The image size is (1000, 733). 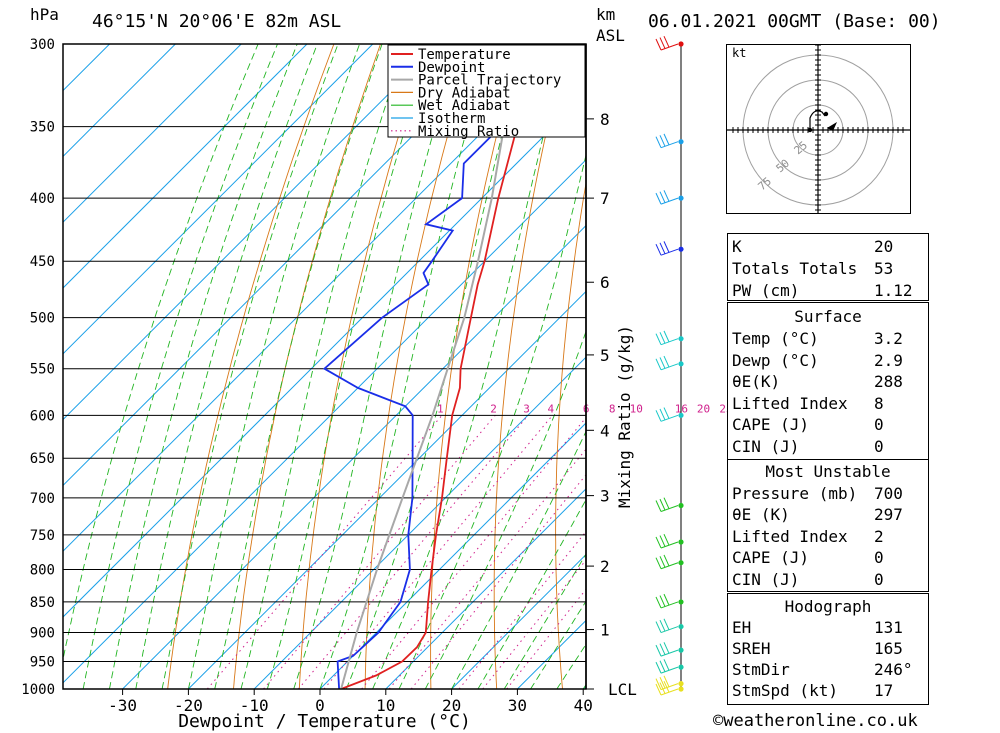 I want to click on stmdir-label: StmDir, so click(x=761, y=669).